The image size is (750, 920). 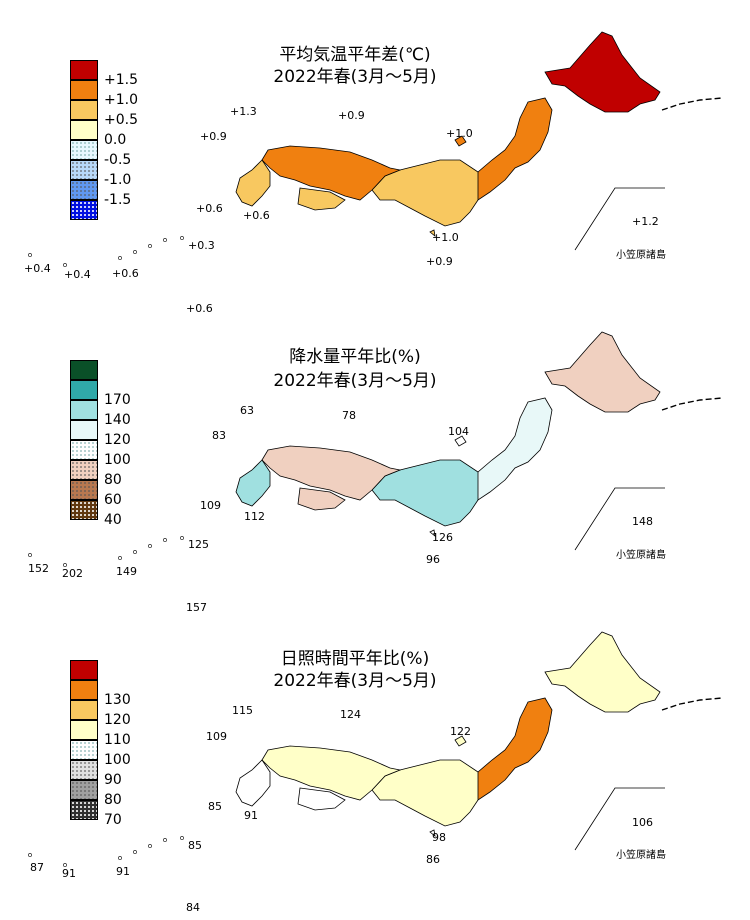 What do you see at coordinates (117, 720) in the screenshot?
I see `legend-label: 120` at bounding box center [117, 720].